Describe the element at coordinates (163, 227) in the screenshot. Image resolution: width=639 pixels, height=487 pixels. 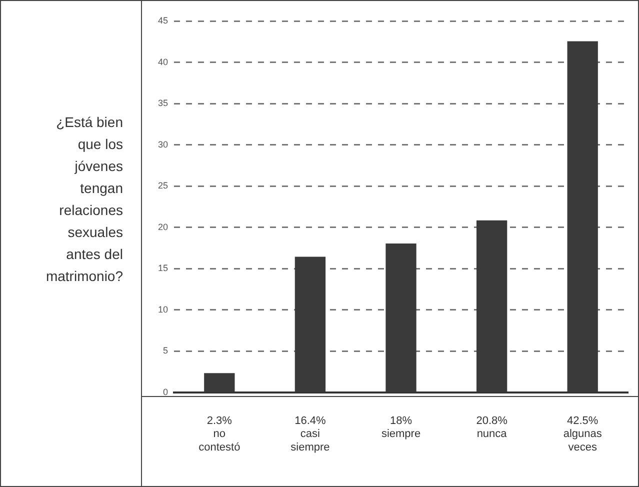
I see `y-tick-label: 20` at that location.